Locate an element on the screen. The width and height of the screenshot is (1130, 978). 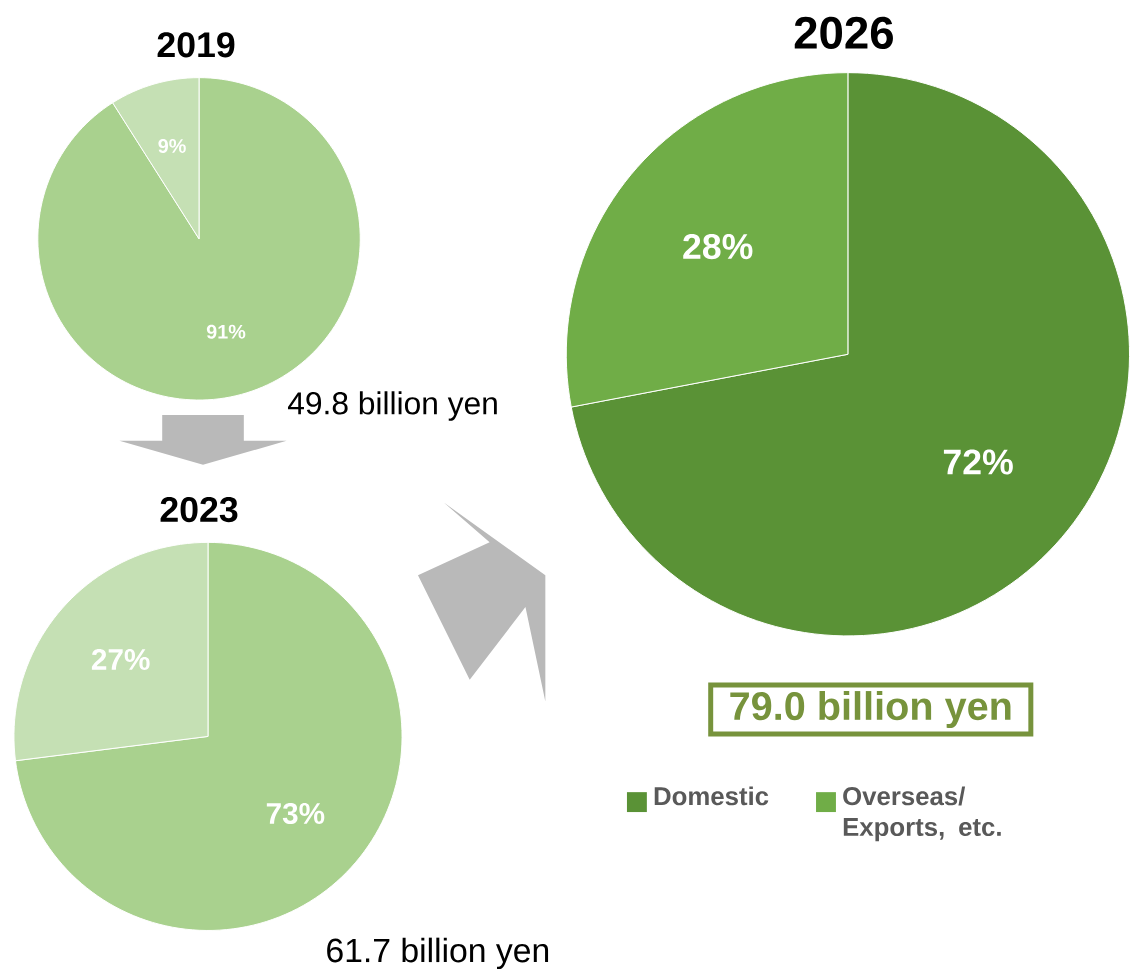
text: 79.0 billion yen is located at coordinates (870, 709).